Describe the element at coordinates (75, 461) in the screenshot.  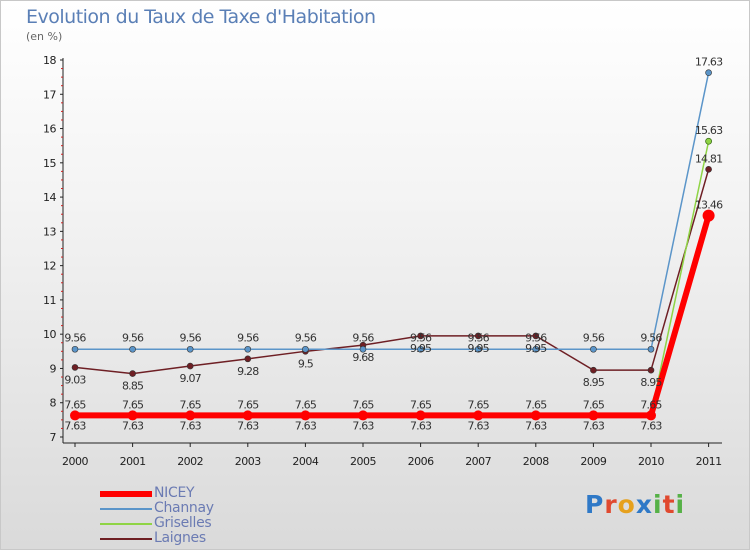
I see `x-tick-label: 2000` at that location.